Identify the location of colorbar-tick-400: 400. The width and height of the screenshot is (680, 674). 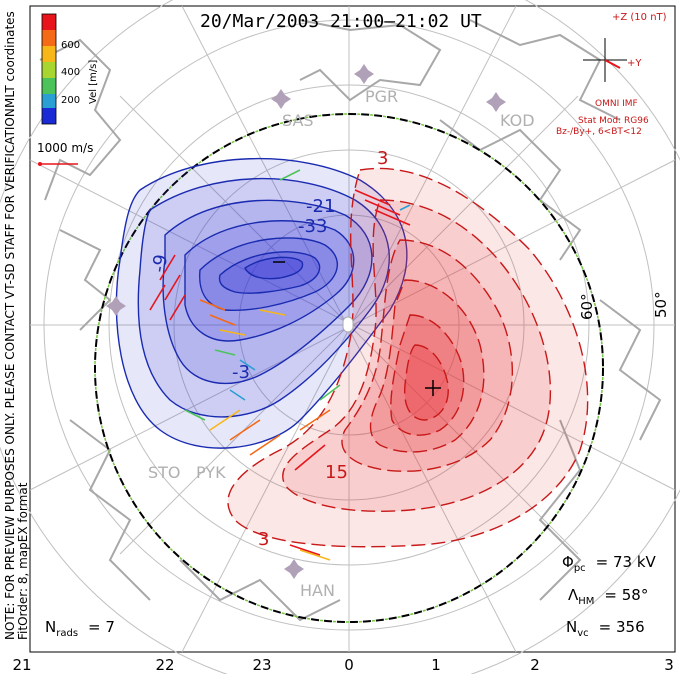
(70, 72).